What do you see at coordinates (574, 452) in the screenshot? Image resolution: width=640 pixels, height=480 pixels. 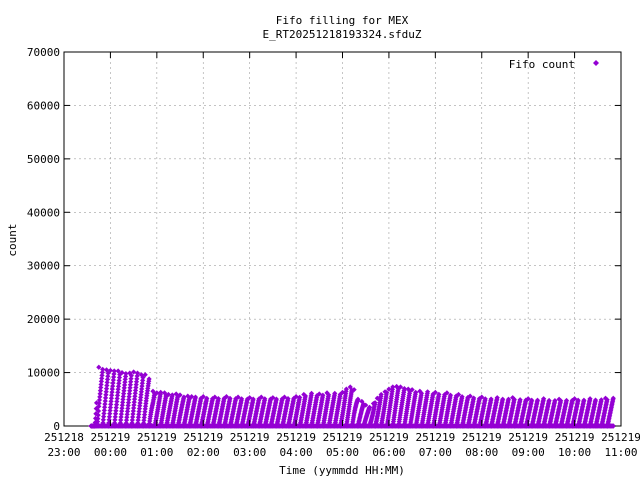 I see `x-tick-time: 10:00` at bounding box center [574, 452].